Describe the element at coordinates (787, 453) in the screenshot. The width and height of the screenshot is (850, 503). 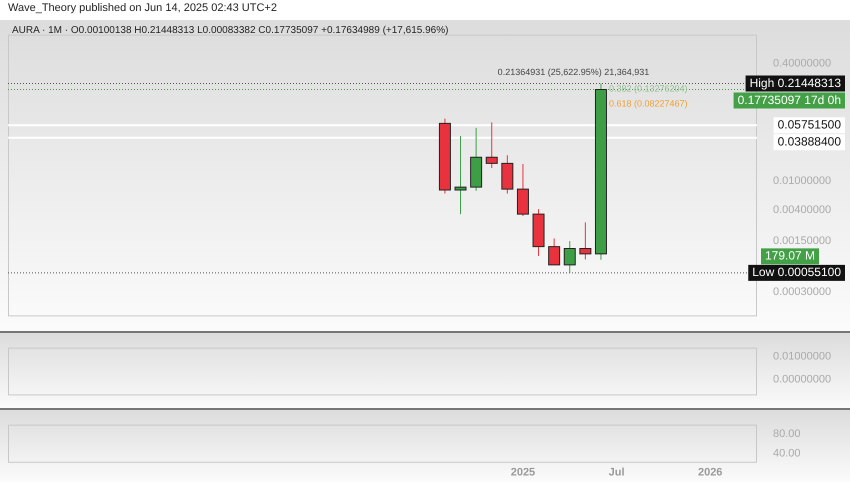
I see `y-tick-label: 40.00` at that location.